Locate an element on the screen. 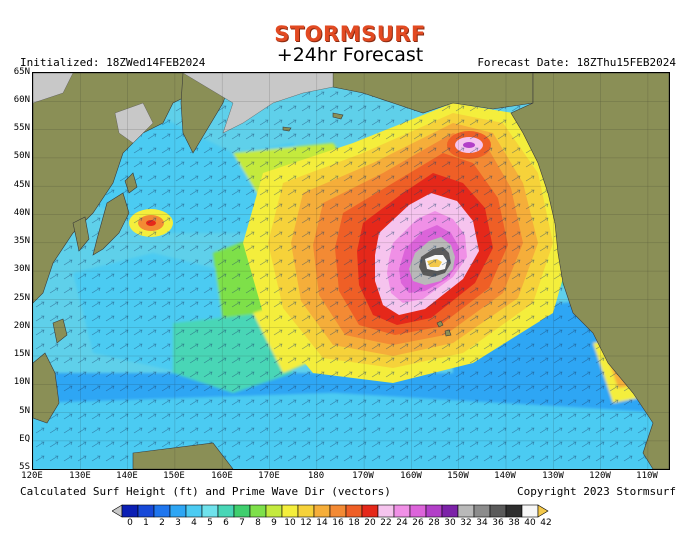  legend-tick-label: 0 is located at coordinates (130, 523).